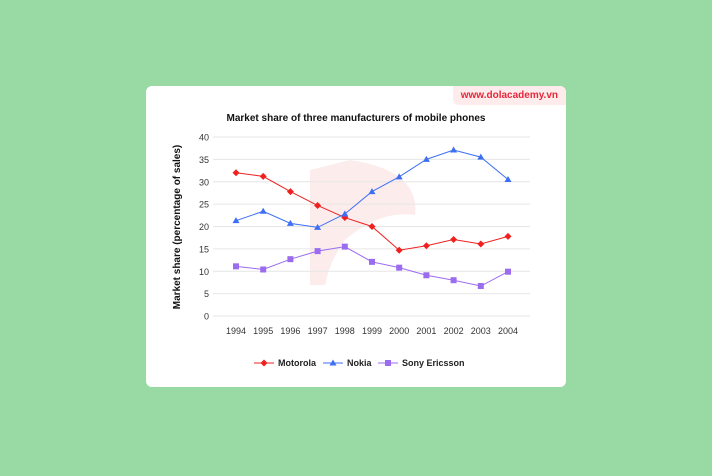 The width and height of the screenshot is (712, 476). I want to click on legend-marker-sony-ericsson, so click(388, 363).